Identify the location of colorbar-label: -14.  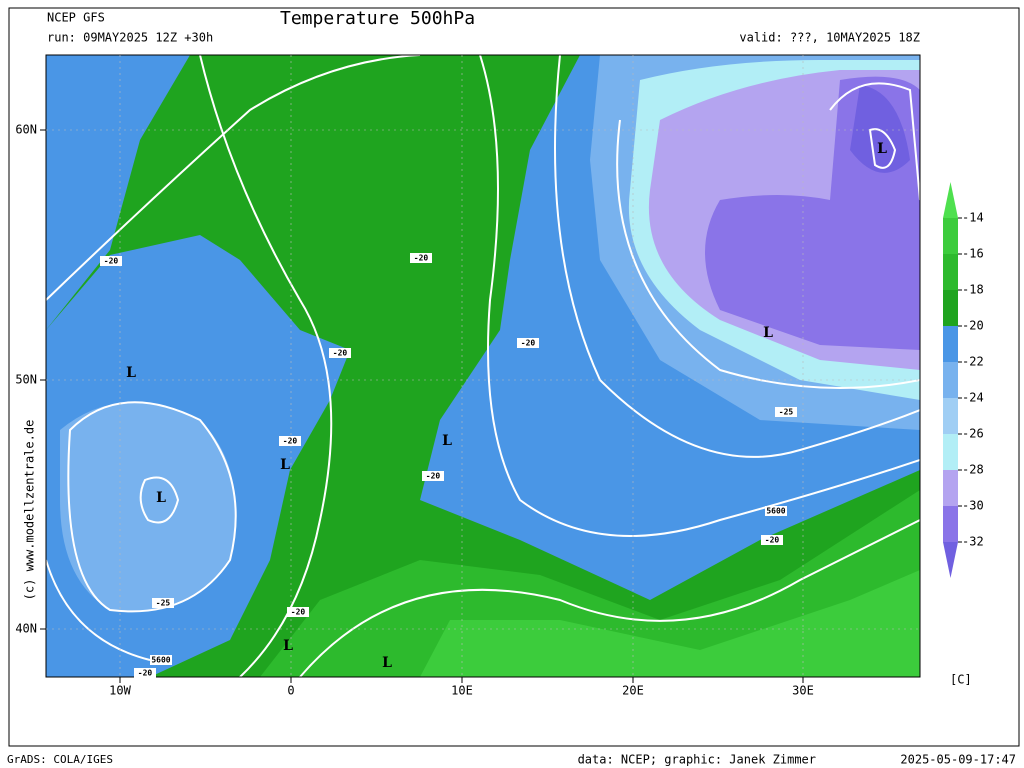
(973, 218).